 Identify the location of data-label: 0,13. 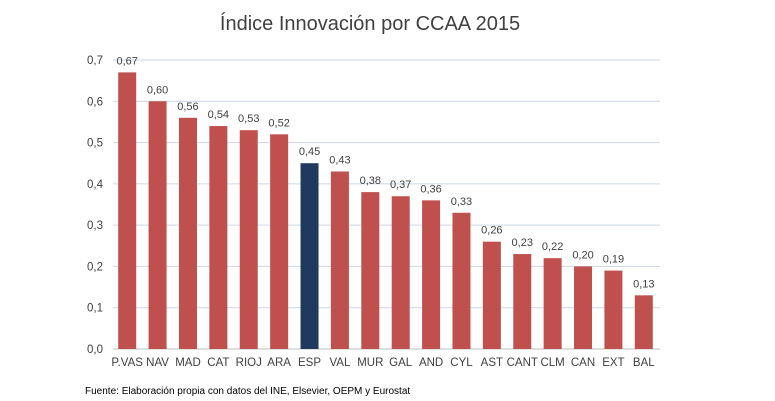
(643, 284).